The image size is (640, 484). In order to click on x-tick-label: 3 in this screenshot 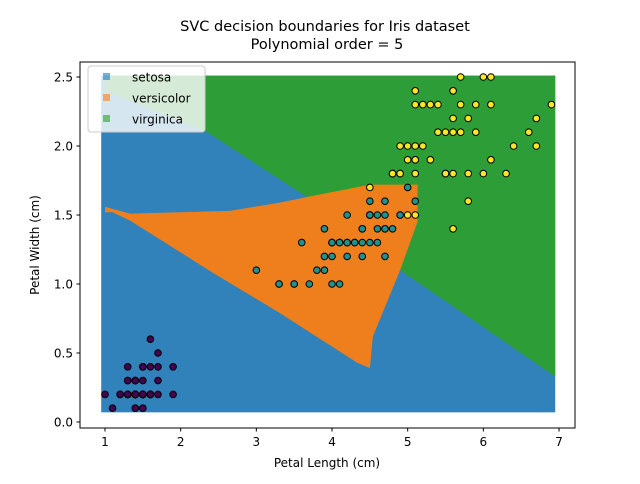, I will do `click(257, 442)`.